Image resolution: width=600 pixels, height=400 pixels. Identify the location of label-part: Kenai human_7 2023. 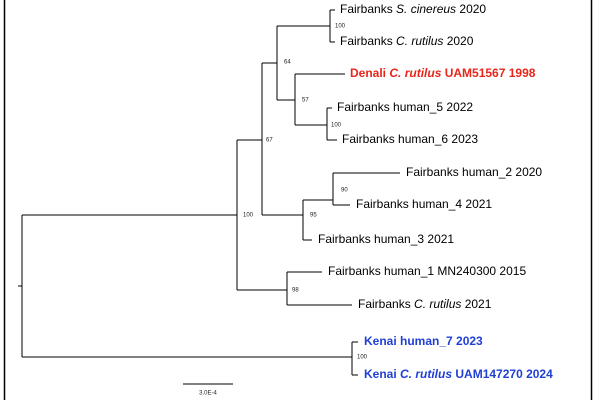
(423, 341).